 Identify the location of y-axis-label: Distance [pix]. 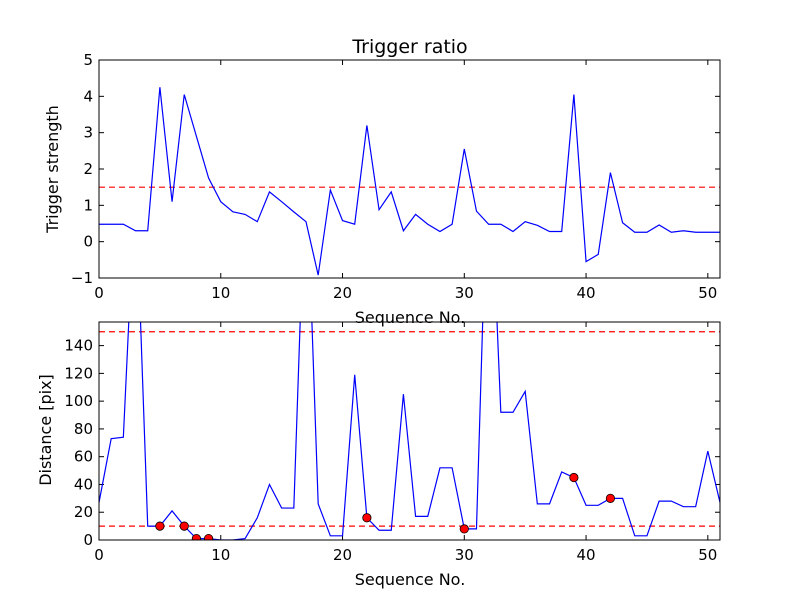
(45, 430).